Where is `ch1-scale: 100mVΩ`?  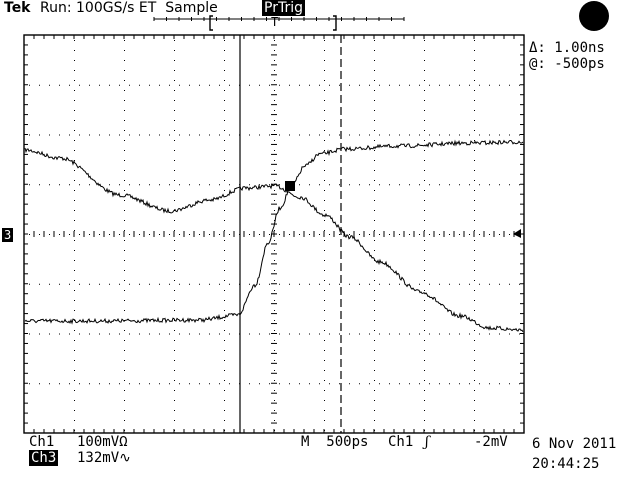 ch1-scale: 100mVΩ is located at coordinates (102, 442).